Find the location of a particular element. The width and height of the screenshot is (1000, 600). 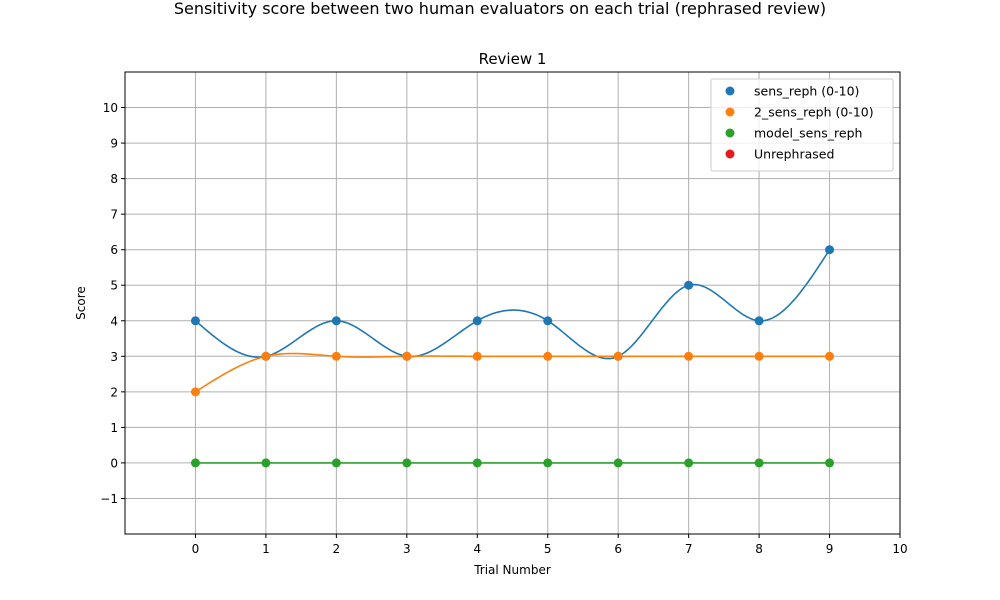

x-tick-label: 1 is located at coordinates (266, 549).